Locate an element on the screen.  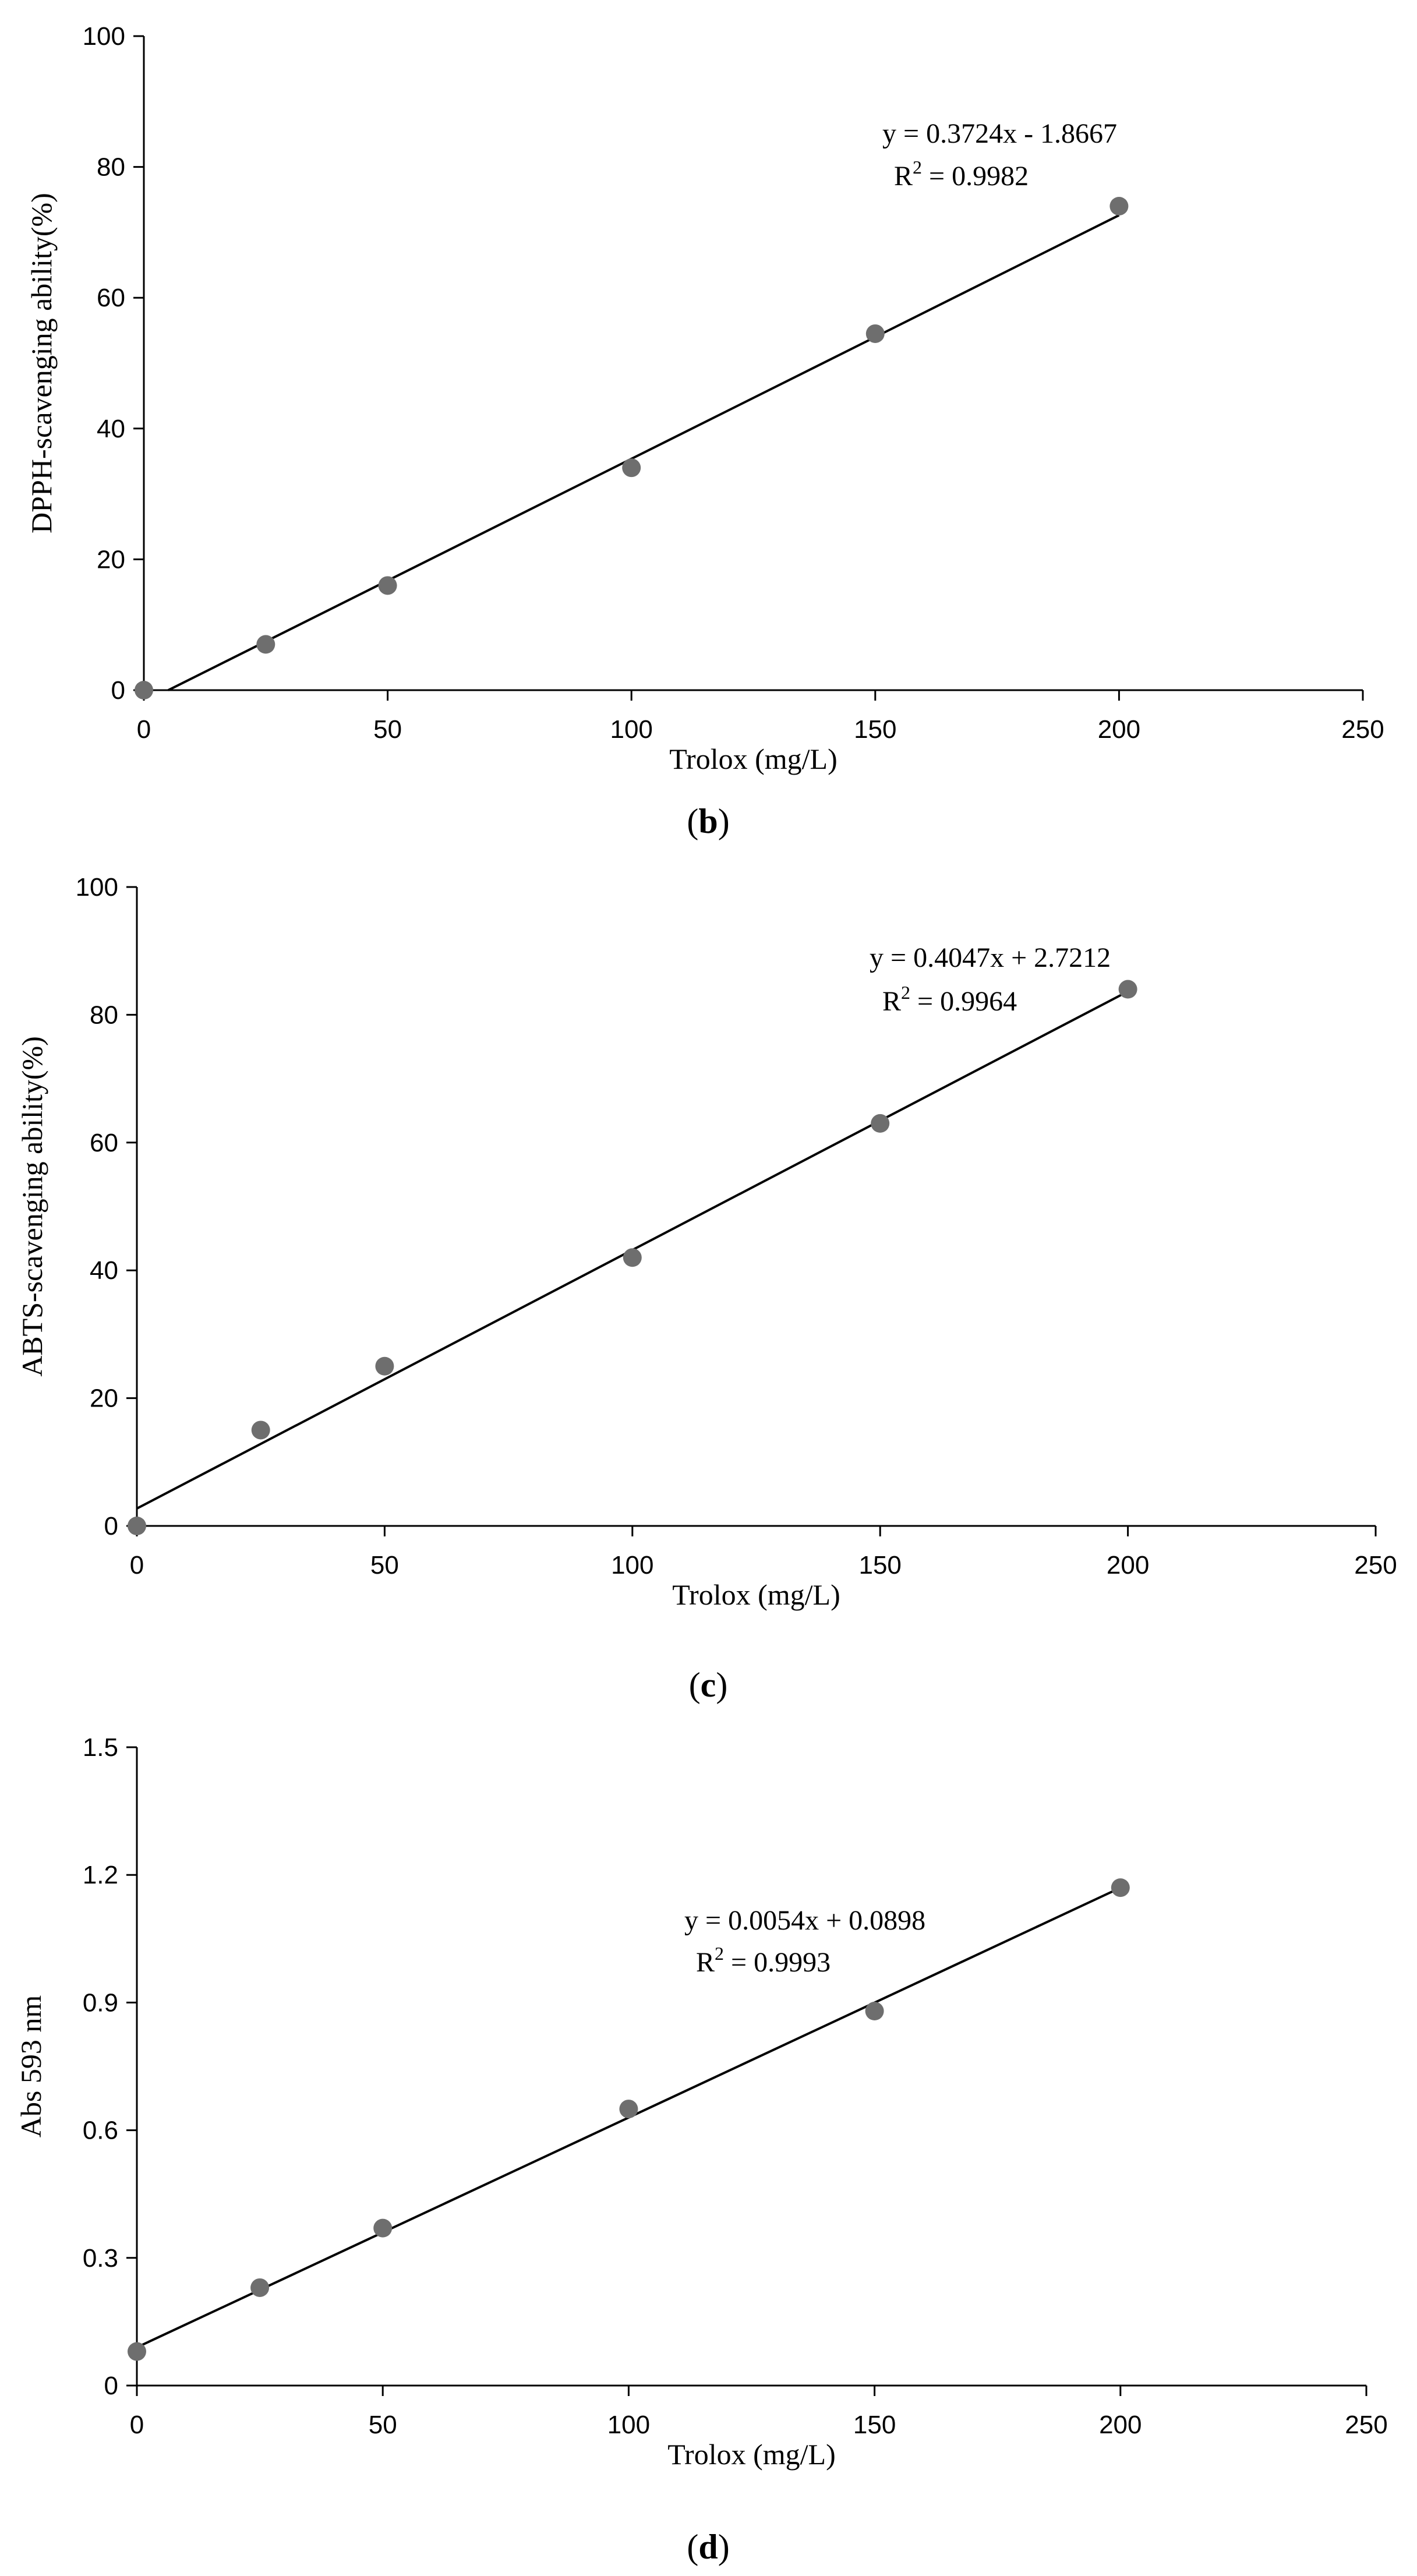
r-squared-label: R2 = 0.9993 is located at coordinates (764, 1960).